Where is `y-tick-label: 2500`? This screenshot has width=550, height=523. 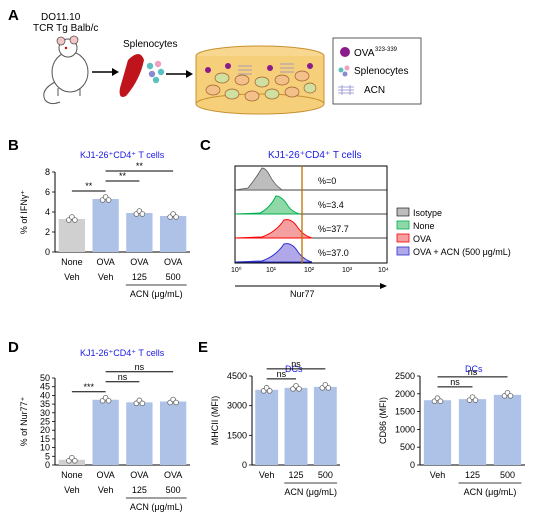 y-tick-label: 2500 is located at coordinates (405, 376).